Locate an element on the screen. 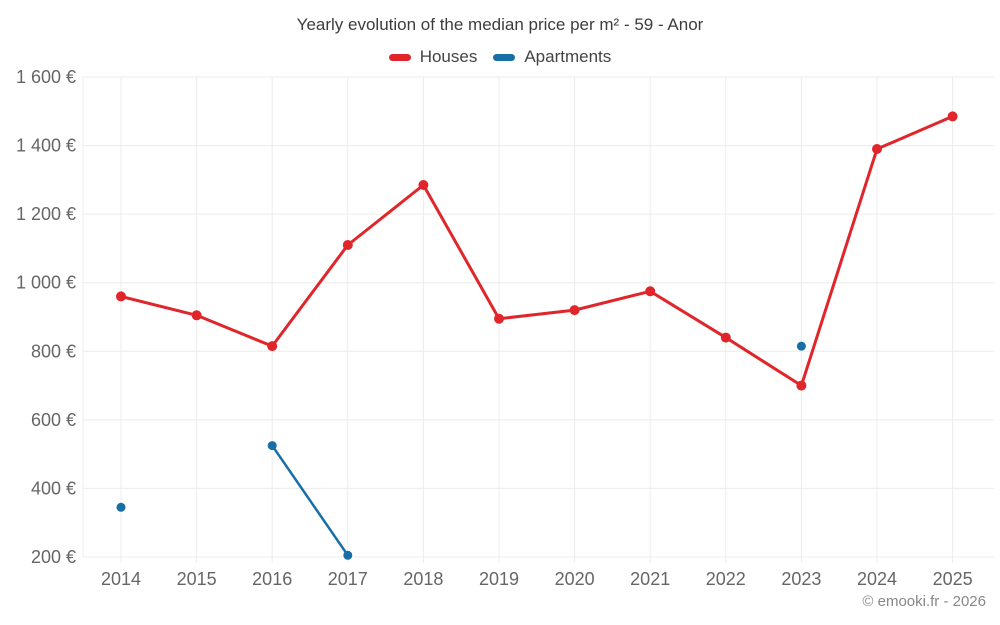 This screenshot has width=1000, height=625. x-tick-label: 2025 is located at coordinates (953, 579).